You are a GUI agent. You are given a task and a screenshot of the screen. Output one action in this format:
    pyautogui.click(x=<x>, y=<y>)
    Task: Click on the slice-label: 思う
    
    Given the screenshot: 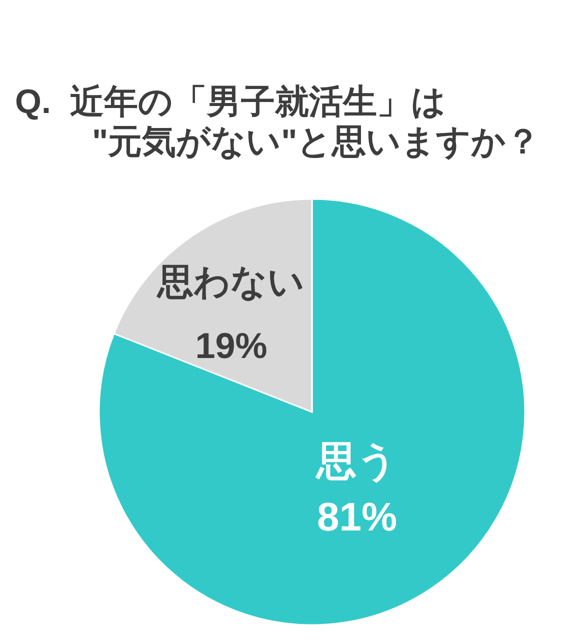 What is the action you would take?
    pyautogui.click(x=356, y=461)
    